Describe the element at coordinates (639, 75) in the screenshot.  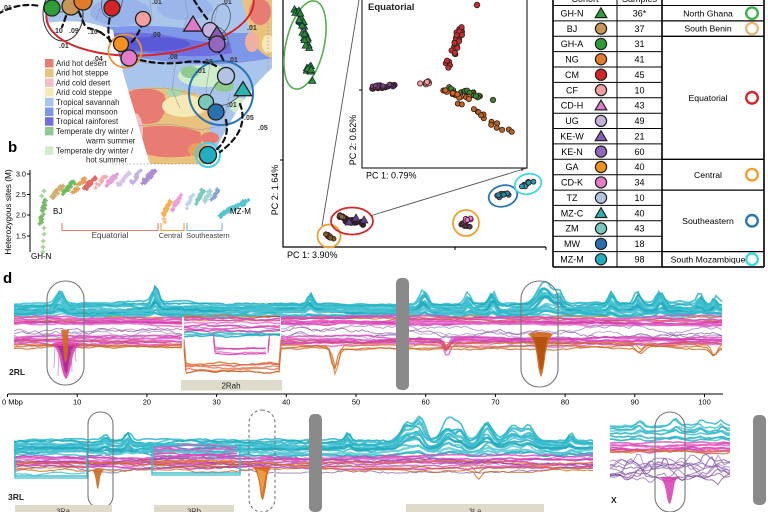
I see `svg-text: 45` at that location.